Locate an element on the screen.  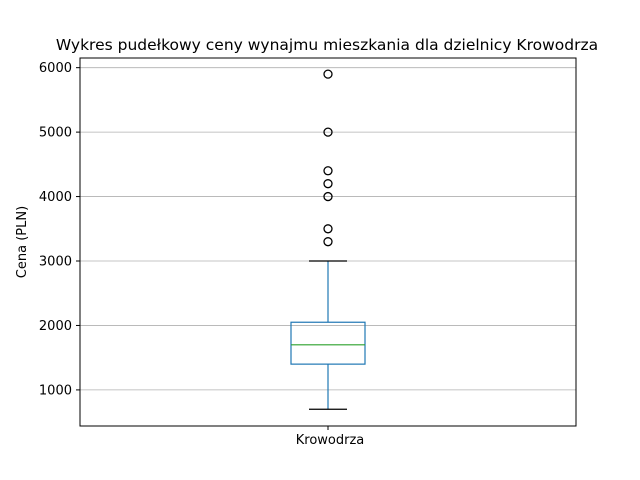
y-tick-label: 2000 is located at coordinates (55, 326).